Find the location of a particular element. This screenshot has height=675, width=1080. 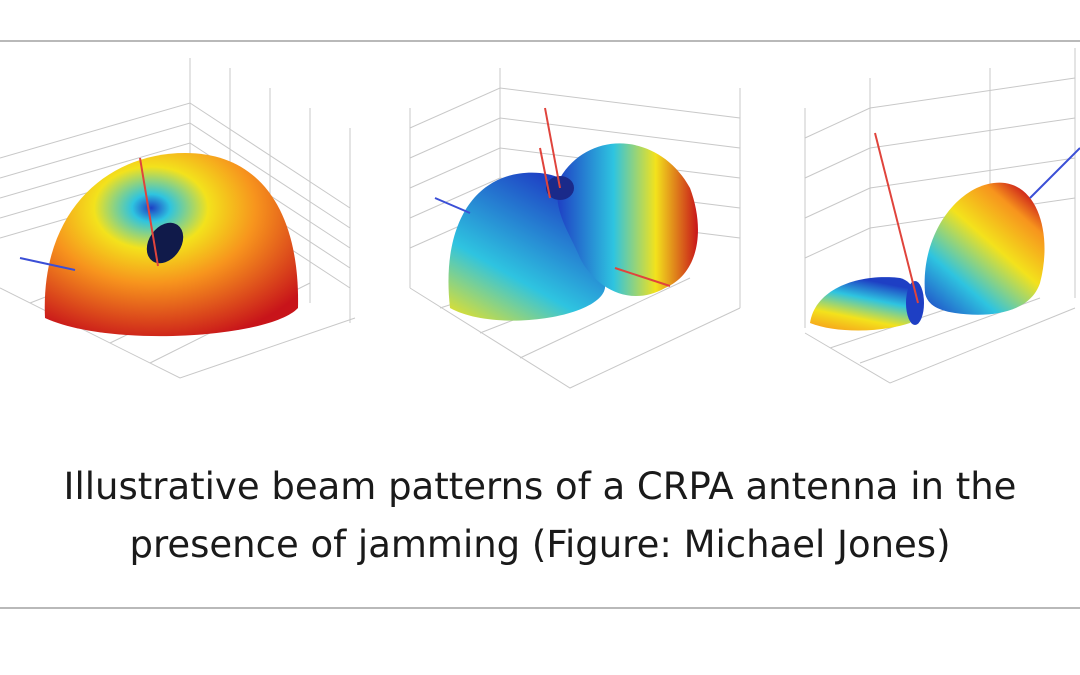

pattern-null is located at coordinates (915, 303).